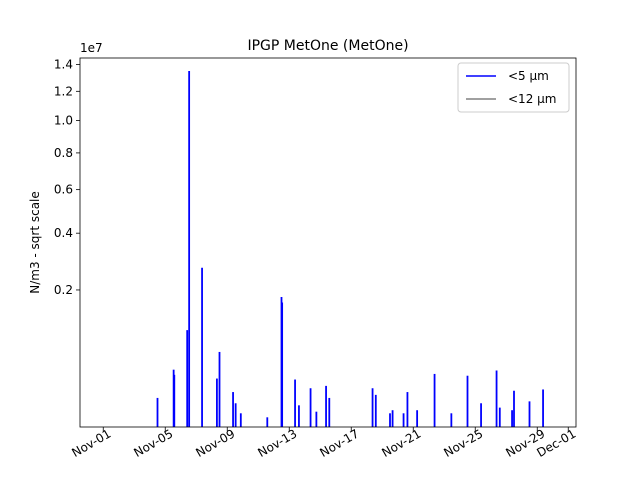  I want to click on y-axis-offset-text: 1e7, so click(91, 48).